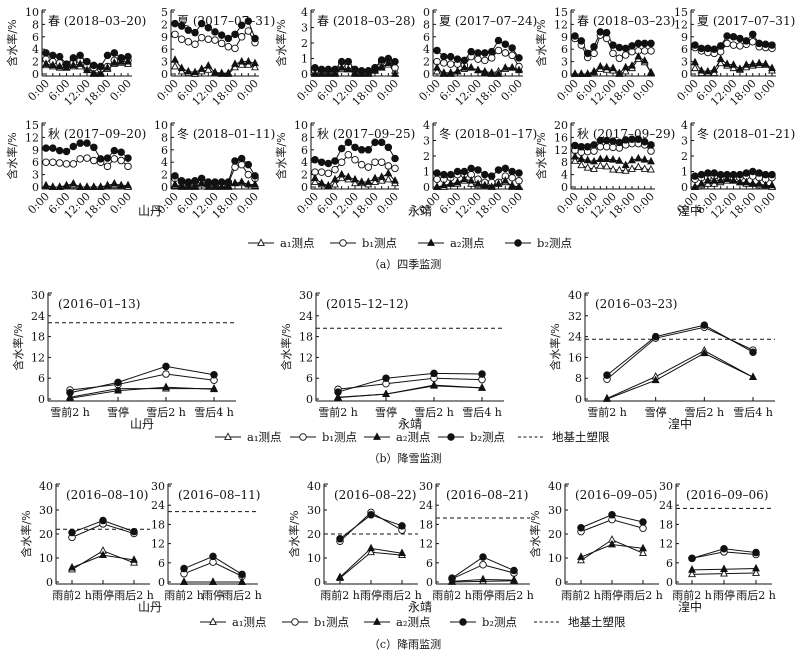 The image size is (811, 658). What do you see at coordinates (420, 607) in the screenshot?
I see `location-label: 永靖` at bounding box center [420, 607].